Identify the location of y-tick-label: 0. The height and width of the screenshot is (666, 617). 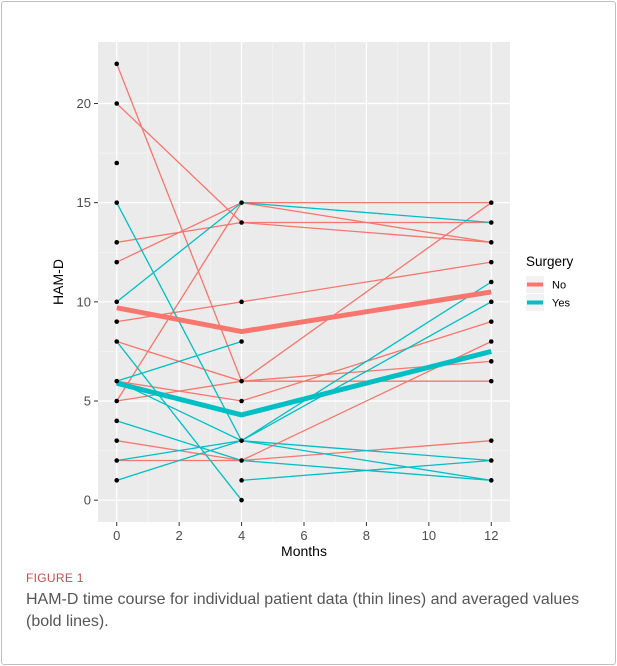
(87, 500).